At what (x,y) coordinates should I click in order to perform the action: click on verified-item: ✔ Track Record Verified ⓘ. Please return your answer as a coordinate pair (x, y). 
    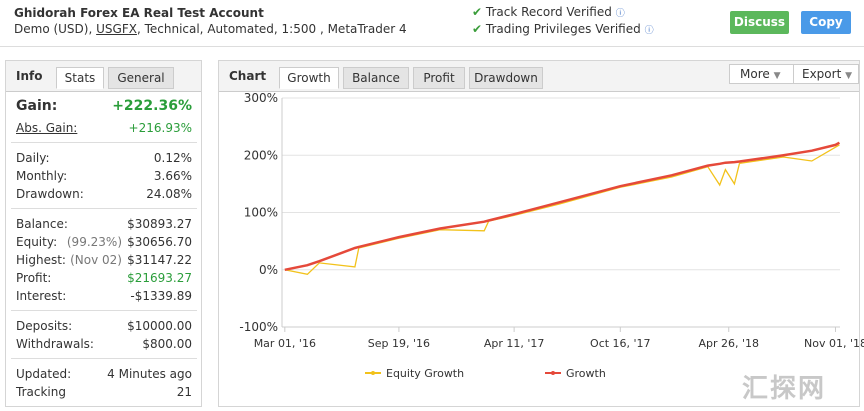
    Looking at the image, I should click on (548, 12).